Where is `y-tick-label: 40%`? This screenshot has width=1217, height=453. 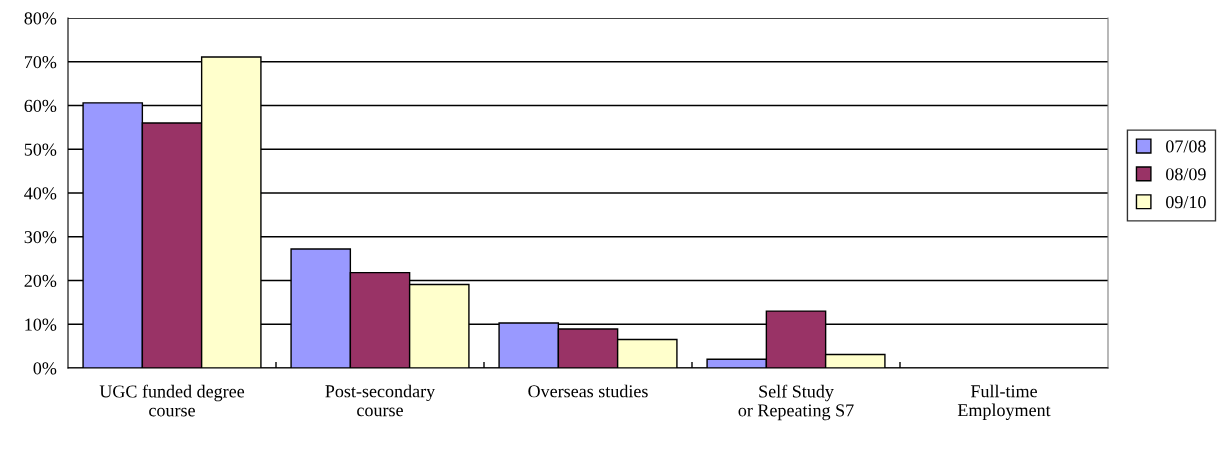 y-tick-label: 40% is located at coordinates (40, 193).